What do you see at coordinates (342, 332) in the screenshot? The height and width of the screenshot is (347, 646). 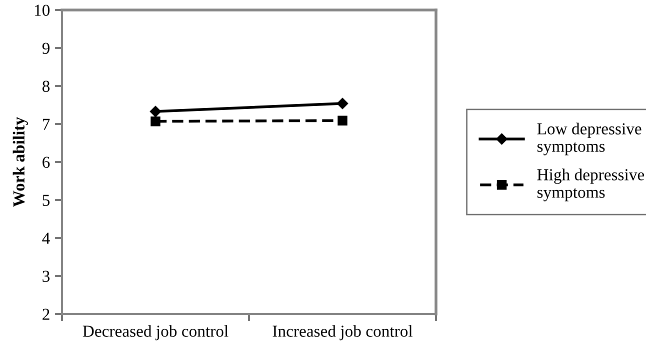 I see `x-tick-label: Increased job control` at bounding box center [342, 332].